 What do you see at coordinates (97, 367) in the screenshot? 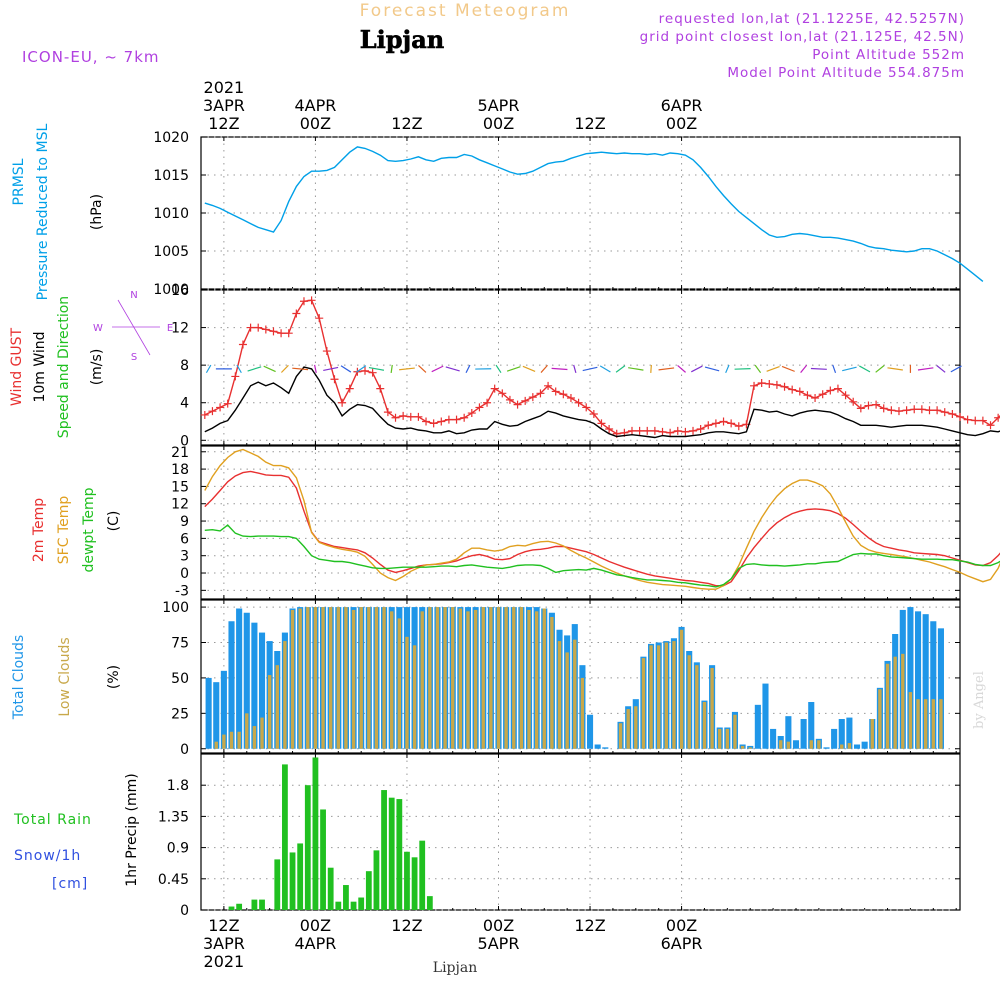
I see `wind-unit: (m/s)` at bounding box center [97, 367].